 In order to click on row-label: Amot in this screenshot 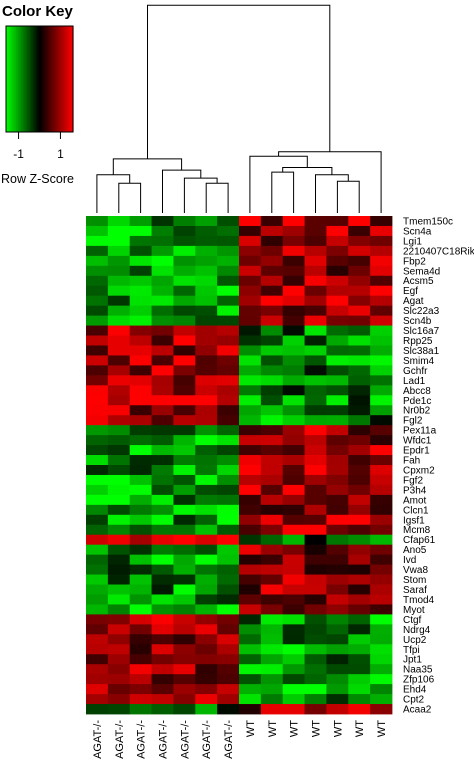, I will do `click(415, 500)`.